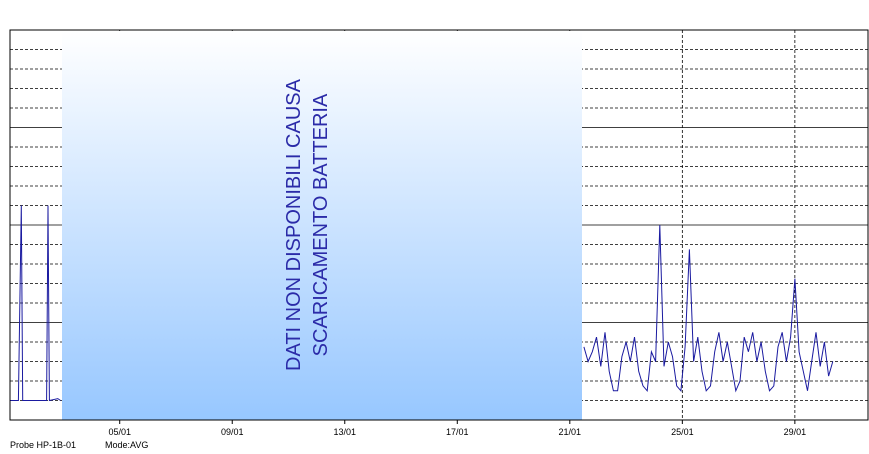 The width and height of the screenshot is (869, 454). I want to click on annotation: SCARICAMENTO BATTERIA, so click(321, 224).